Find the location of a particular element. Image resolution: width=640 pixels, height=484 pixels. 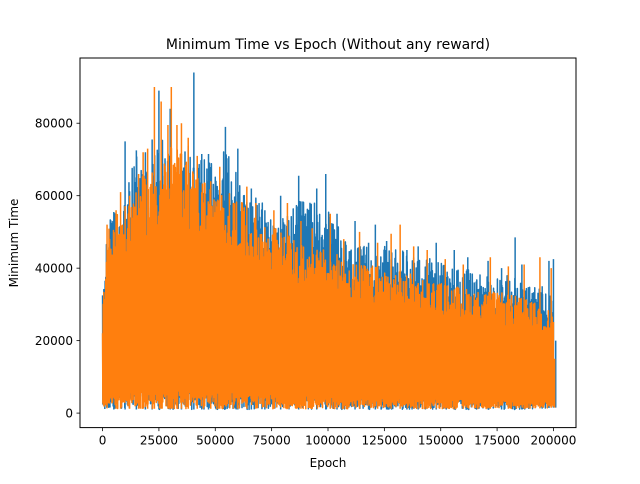

y-axis-ticks: 0 20000 40000 60000 80000 is located at coordinates (57, 269).